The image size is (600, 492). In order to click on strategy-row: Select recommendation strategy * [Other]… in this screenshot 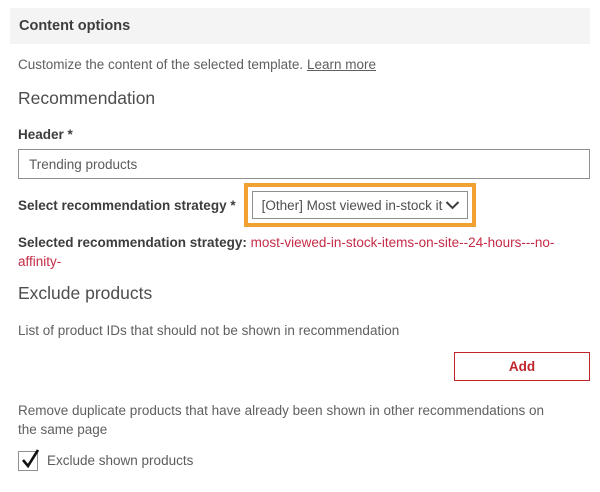, I will do `click(309, 205)`.